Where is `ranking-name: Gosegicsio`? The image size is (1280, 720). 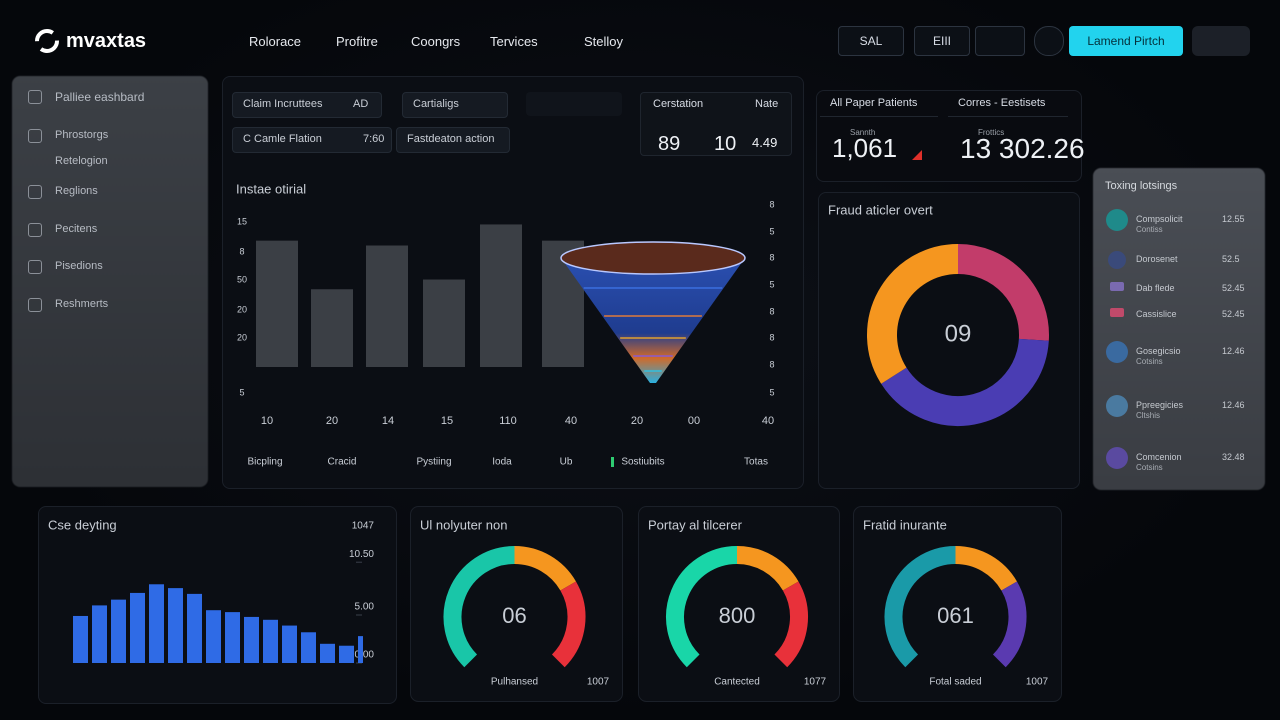 ranking-name: Gosegicsio is located at coordinates (1158, 351).